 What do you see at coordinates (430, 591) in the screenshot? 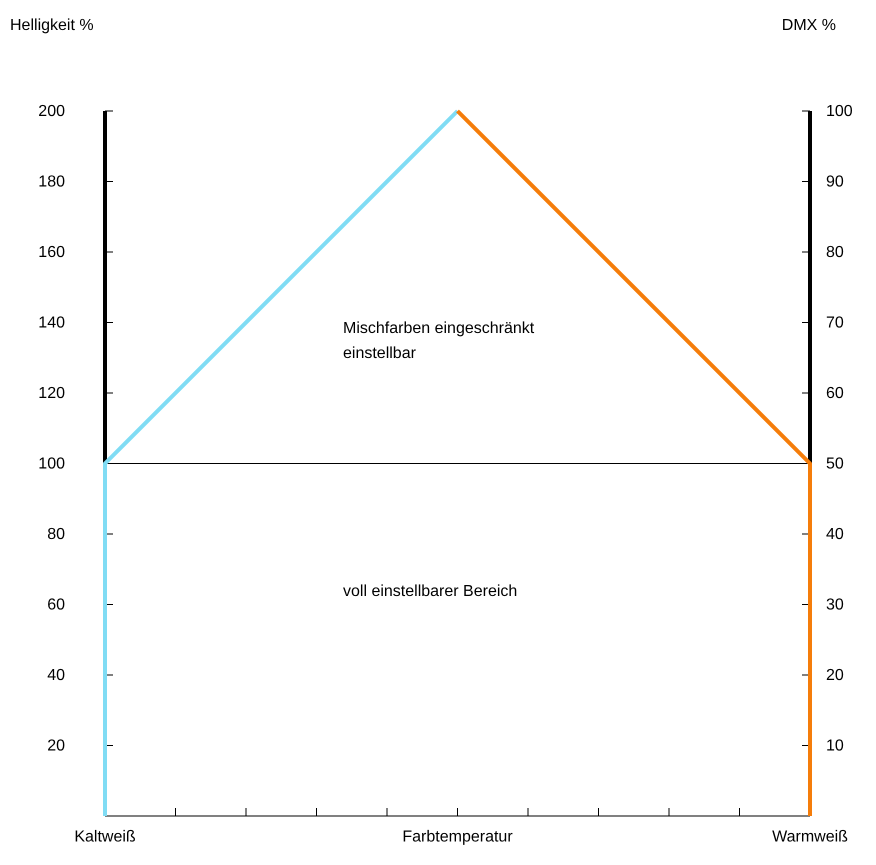
I see `annotation: voll einstellbarer Bereich` at bounding box center [430, 591].